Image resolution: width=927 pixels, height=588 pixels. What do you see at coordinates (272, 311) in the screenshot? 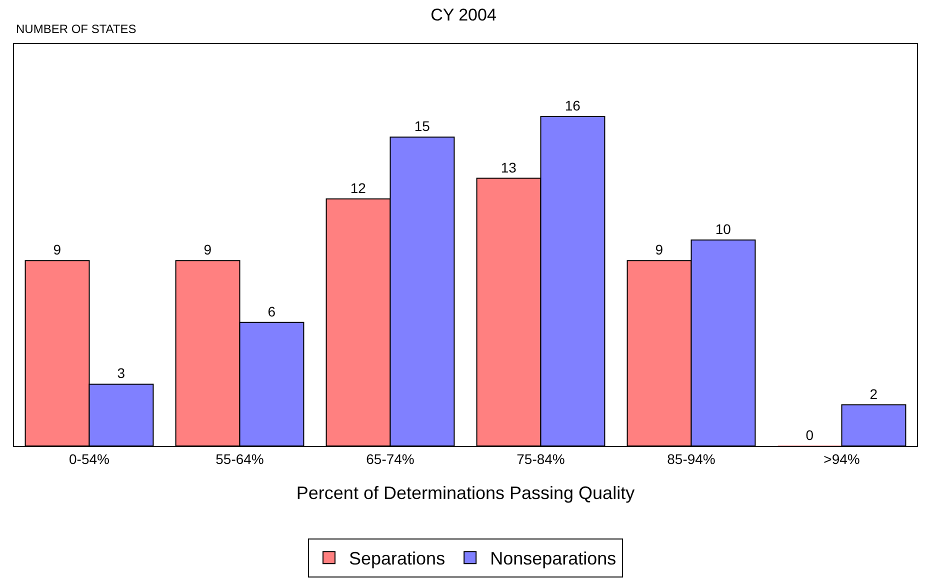
I see `data-label: 6` at bounding box center [272, 311].